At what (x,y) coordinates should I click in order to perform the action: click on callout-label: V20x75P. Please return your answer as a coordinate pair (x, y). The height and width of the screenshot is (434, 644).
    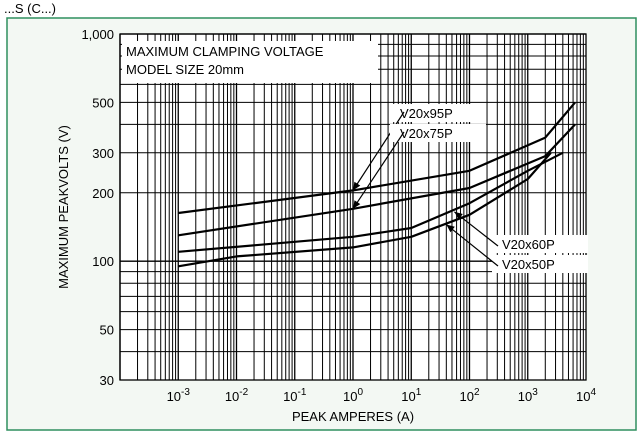
    Looking at the image, I should click on (426, 133).